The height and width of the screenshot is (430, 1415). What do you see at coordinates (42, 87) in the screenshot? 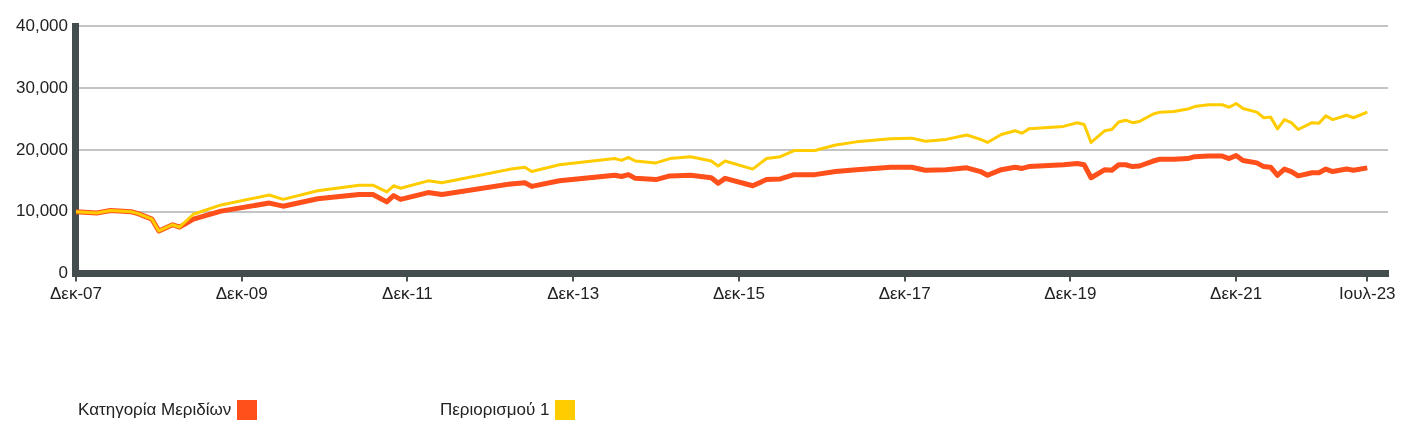
I see `y-tick-label: 30,000` at bounding box center [42, 87].